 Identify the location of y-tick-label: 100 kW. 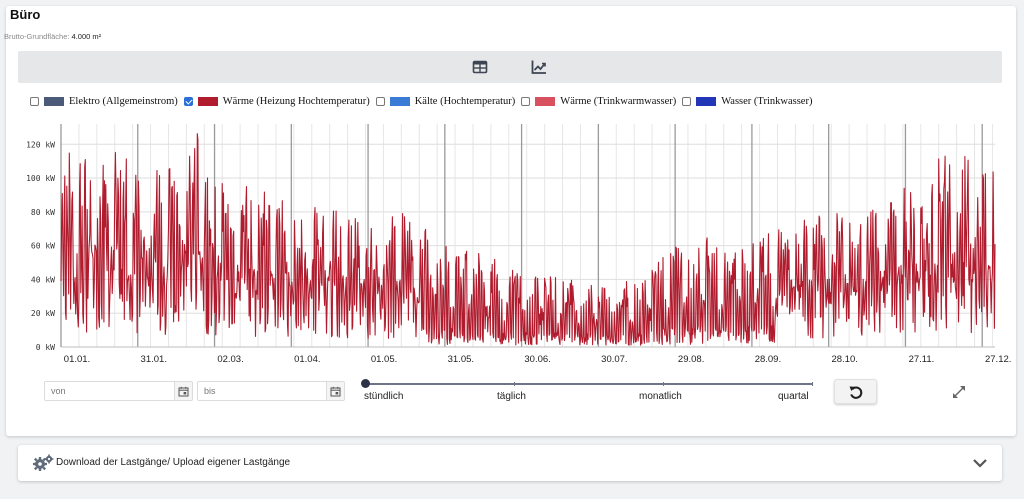
(40, 178).